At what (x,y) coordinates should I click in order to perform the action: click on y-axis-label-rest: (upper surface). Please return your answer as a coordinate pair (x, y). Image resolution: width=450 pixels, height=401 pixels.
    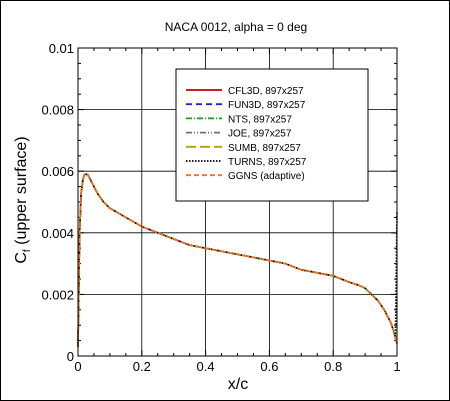
    Looking at the image, I should click on (21, 192).